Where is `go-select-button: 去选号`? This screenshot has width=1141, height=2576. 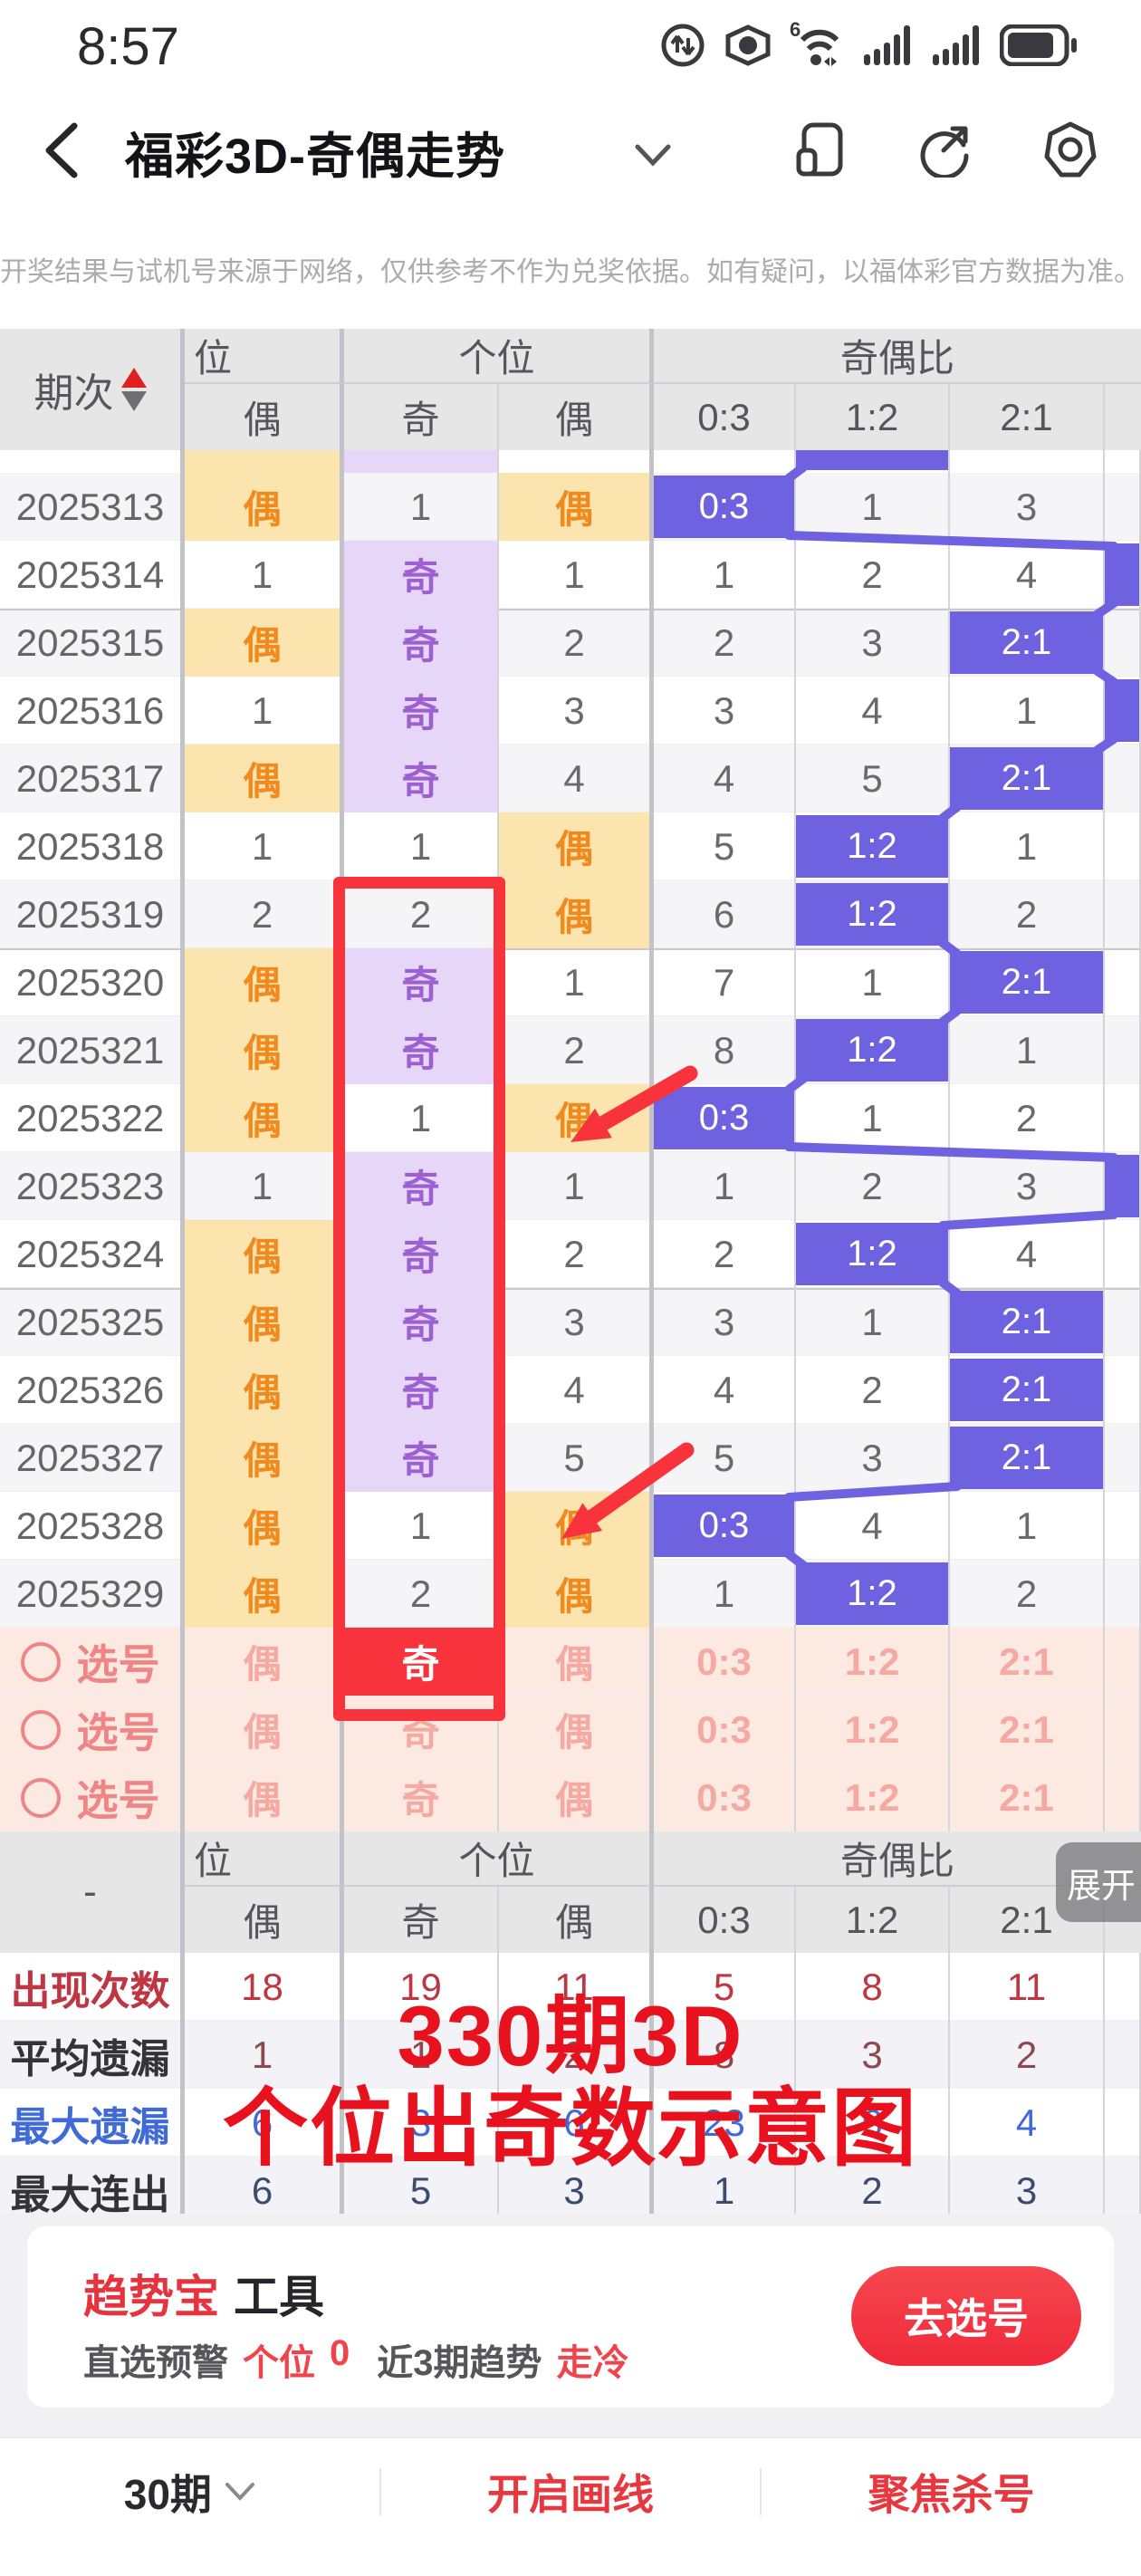
go-select-button: 去选号 is located at coordinates (966, 2316).